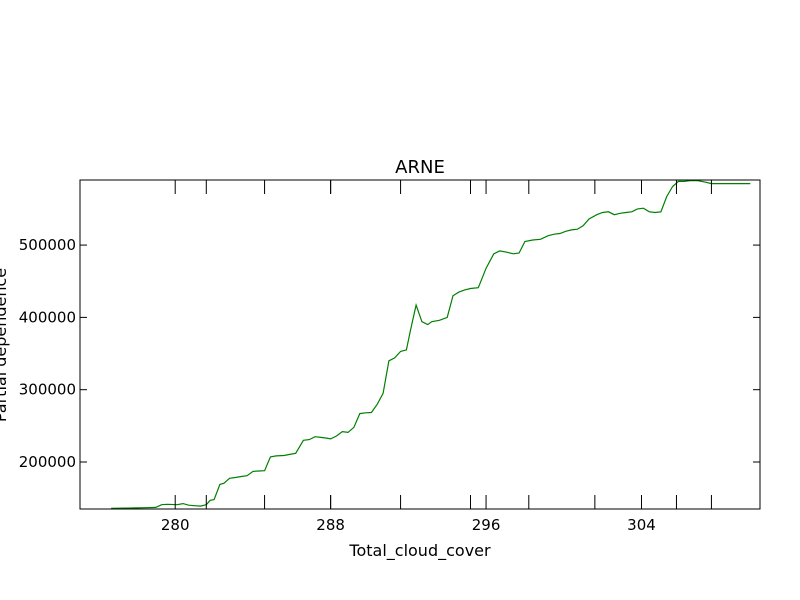 This screenshot has height=600, width=800. What do you see at coordinates (47, 390) in the screenshot?
I see `y-tick-label-300000: 300000` at bounding box center [47, 390].